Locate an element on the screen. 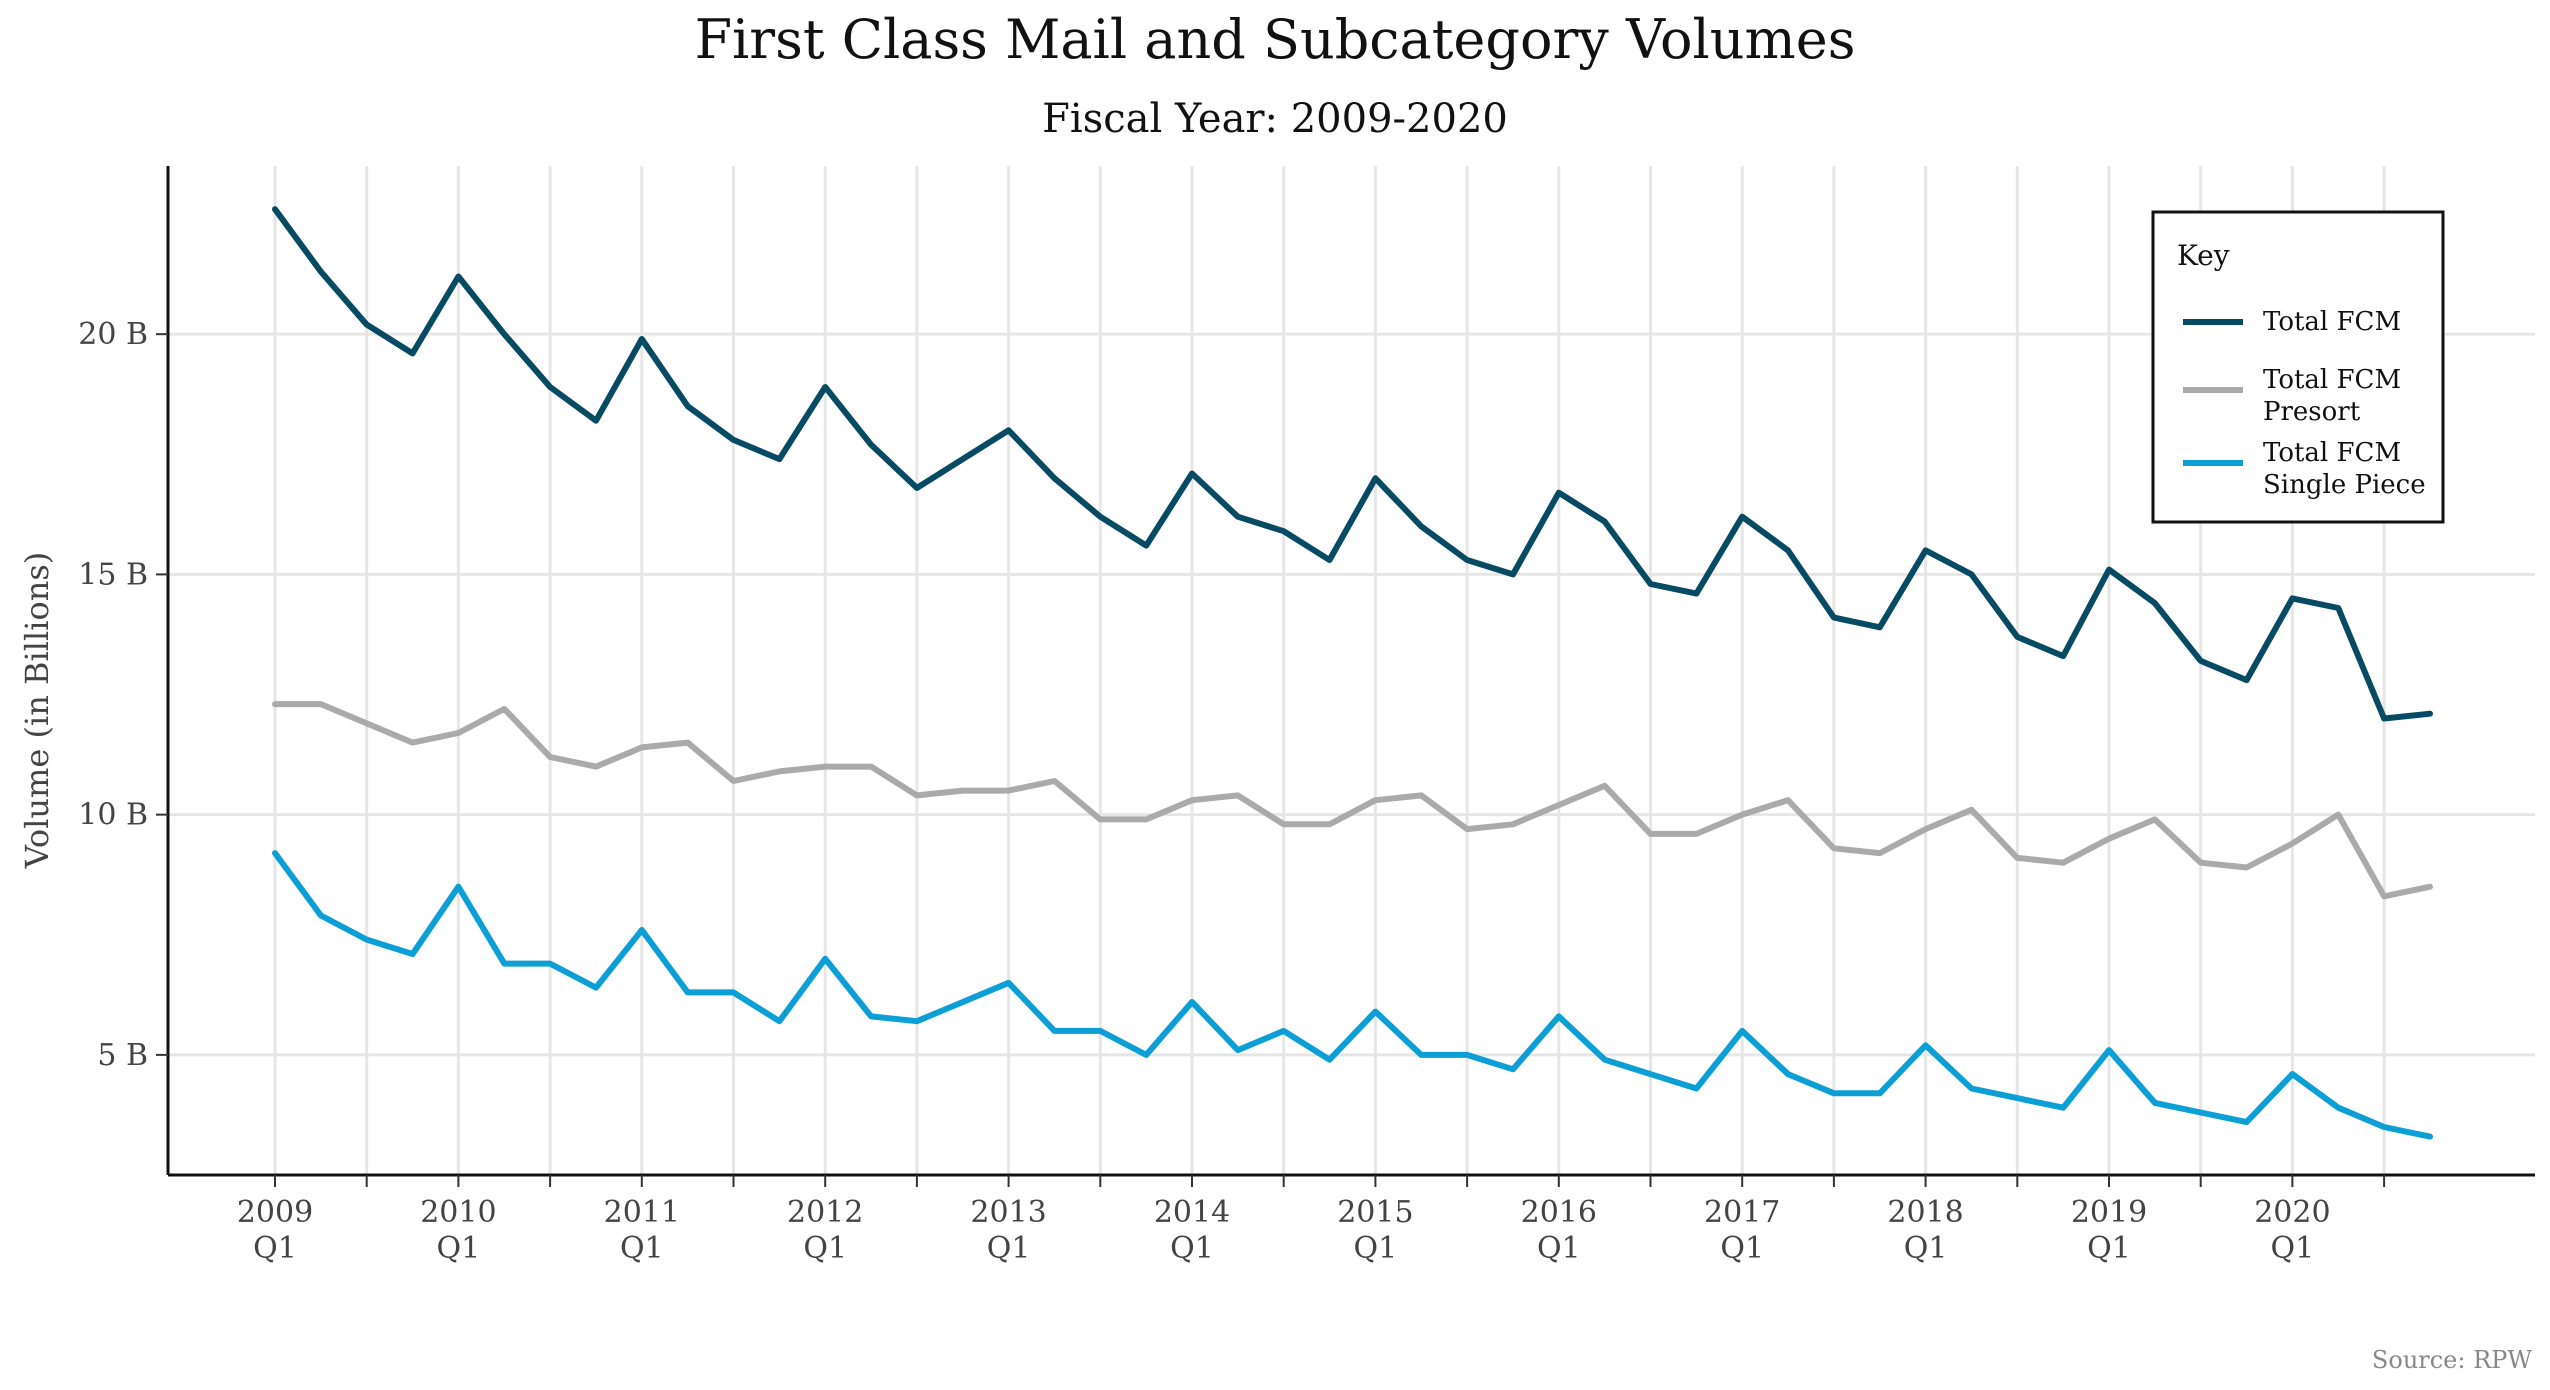  x-tick-label-year: 2010 is located at coordinates (458, 1212).